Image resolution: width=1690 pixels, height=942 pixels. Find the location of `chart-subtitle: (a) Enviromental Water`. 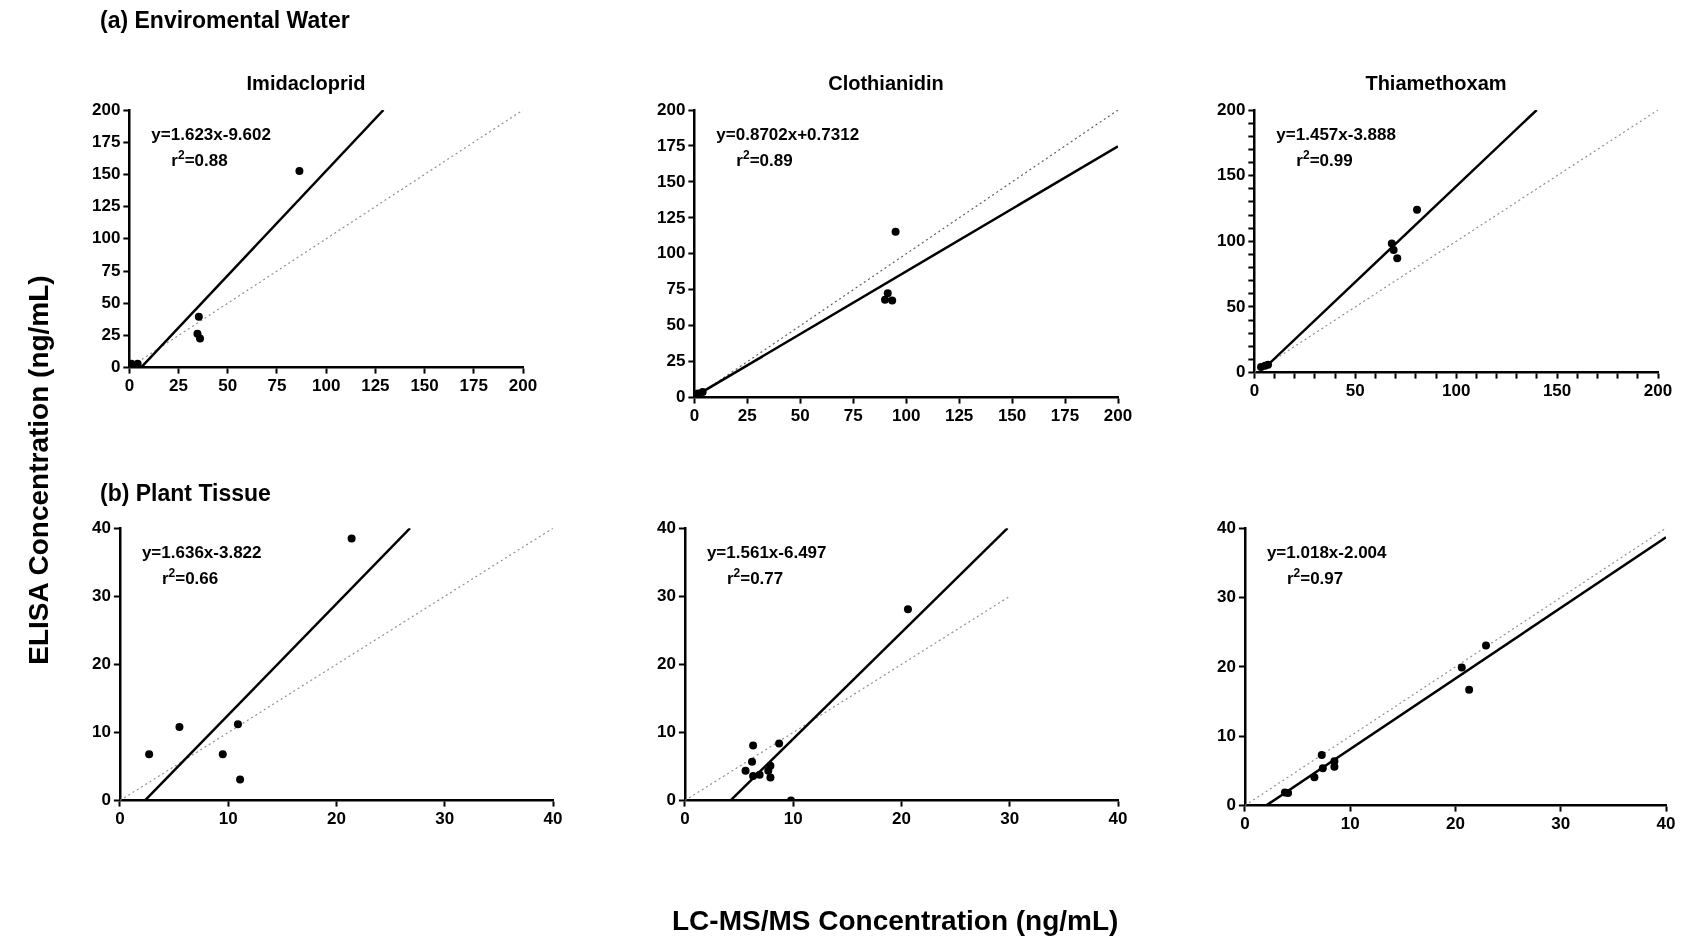

chart-subtitle: (a) Enviromental Water is located at coordinates (225, 20).